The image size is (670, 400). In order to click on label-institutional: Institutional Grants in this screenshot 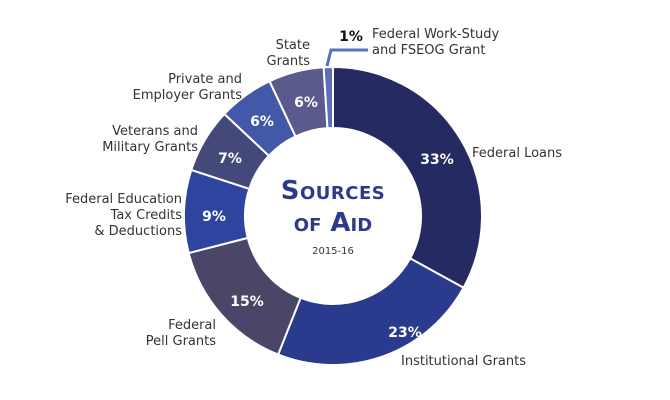, I will do `click(463, 361)`.